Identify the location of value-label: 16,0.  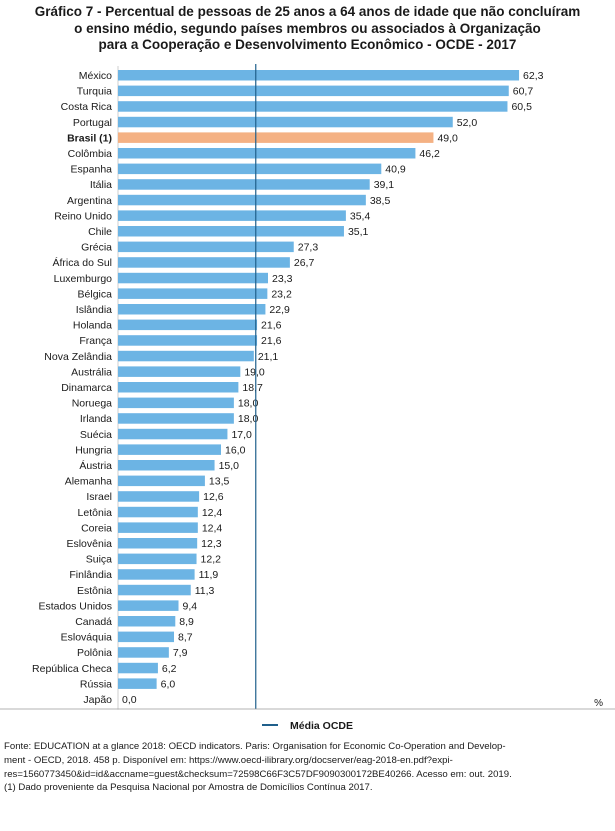
(235, 450).